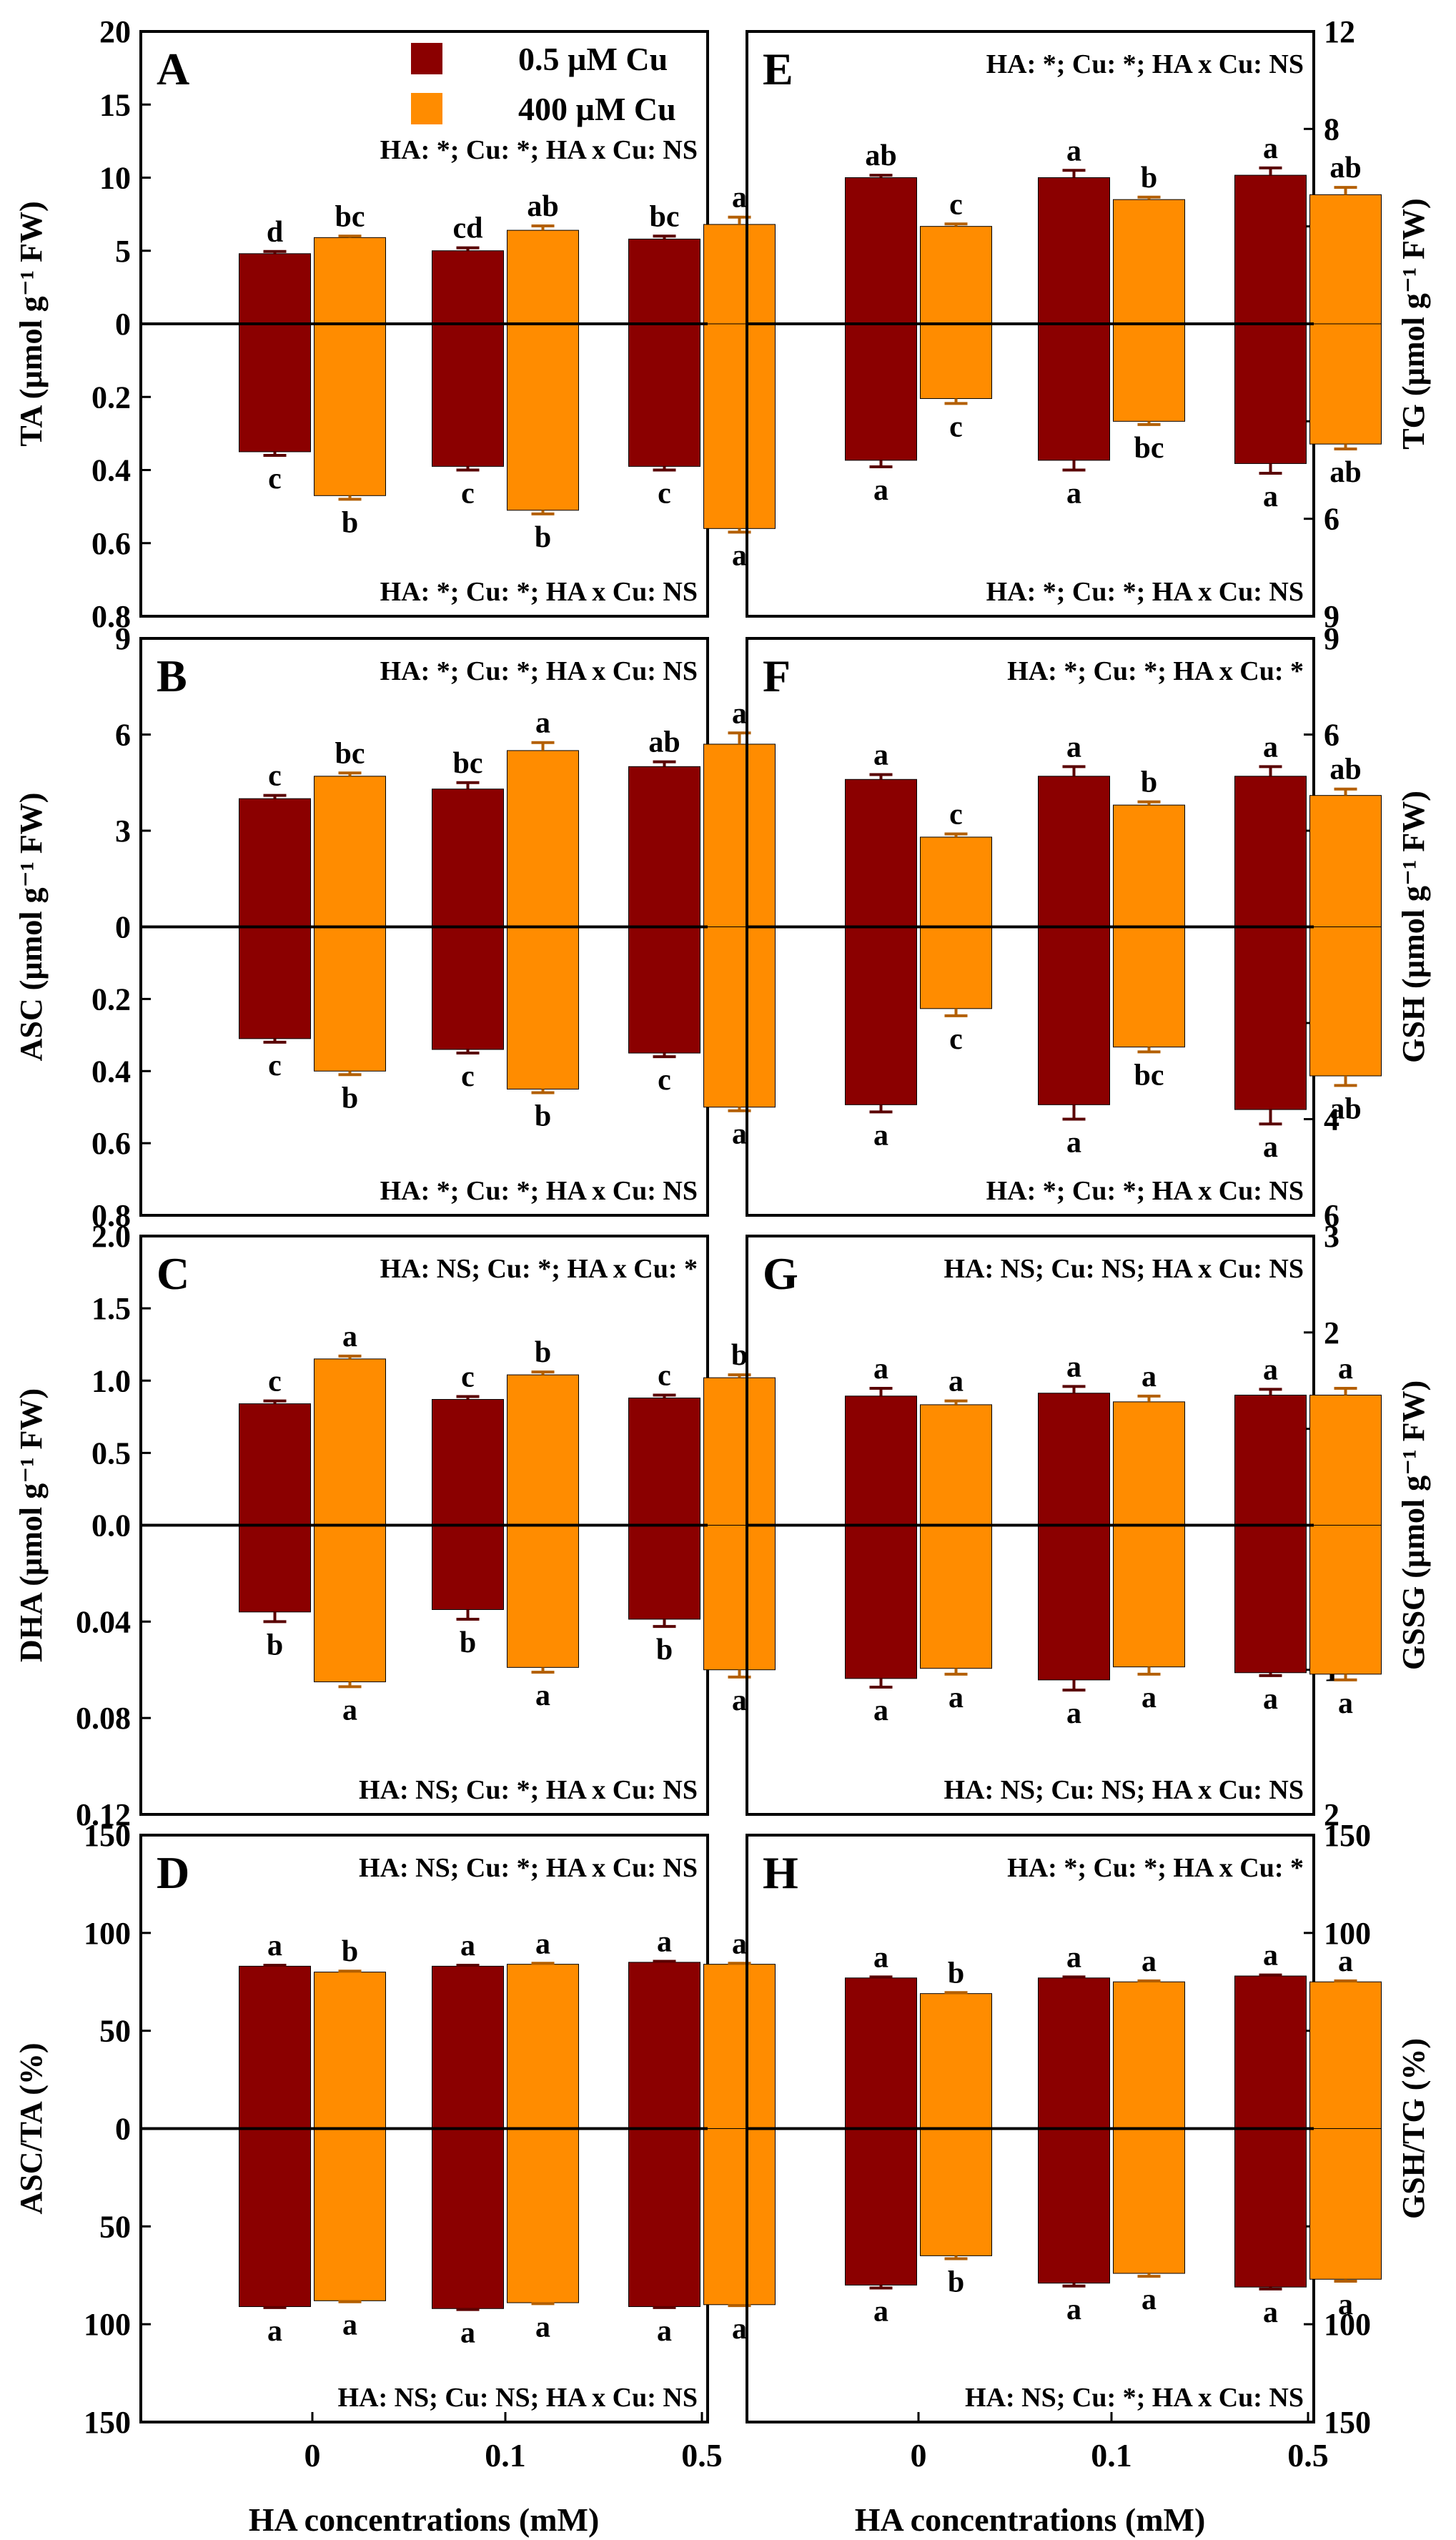  Describe the element at coordinates (275, 233) in the screenshot. I see `significance-letter: d` at that location.